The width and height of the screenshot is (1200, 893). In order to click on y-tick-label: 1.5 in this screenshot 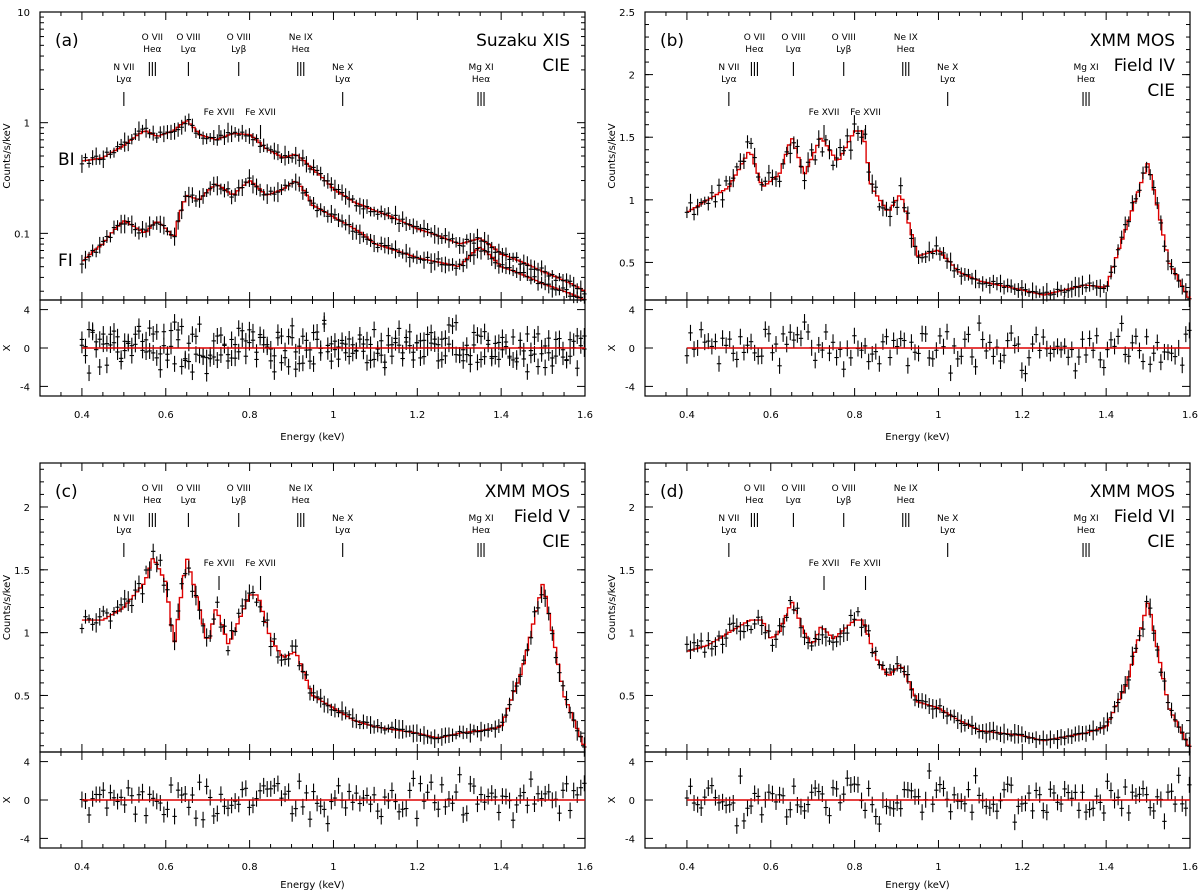, I will do `click(627, 138)`.